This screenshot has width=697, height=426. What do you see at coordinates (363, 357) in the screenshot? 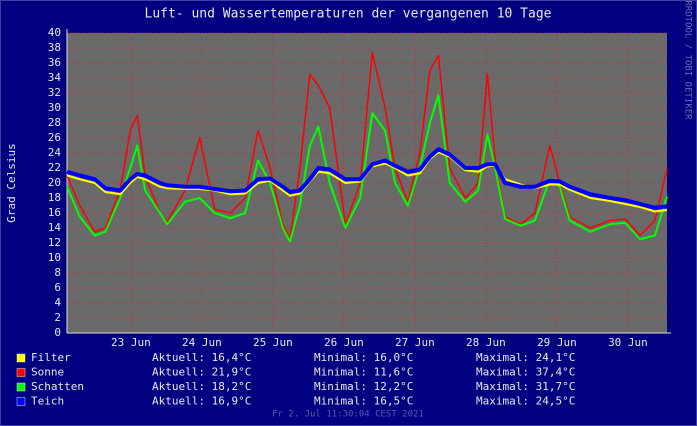
I see `legend-stat: Minimal: 16,0°C` at bounding box center [363, 357].